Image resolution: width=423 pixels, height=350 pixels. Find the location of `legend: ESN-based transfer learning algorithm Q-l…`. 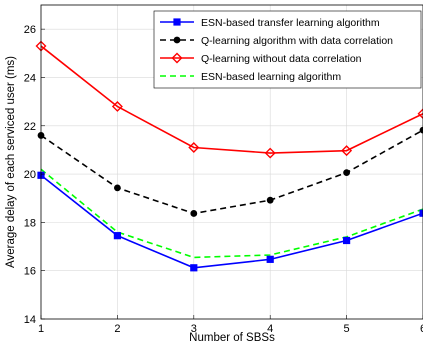

legend: ESN-based transfer learning algorithm Q-l… is located at coordinates (287, 49).